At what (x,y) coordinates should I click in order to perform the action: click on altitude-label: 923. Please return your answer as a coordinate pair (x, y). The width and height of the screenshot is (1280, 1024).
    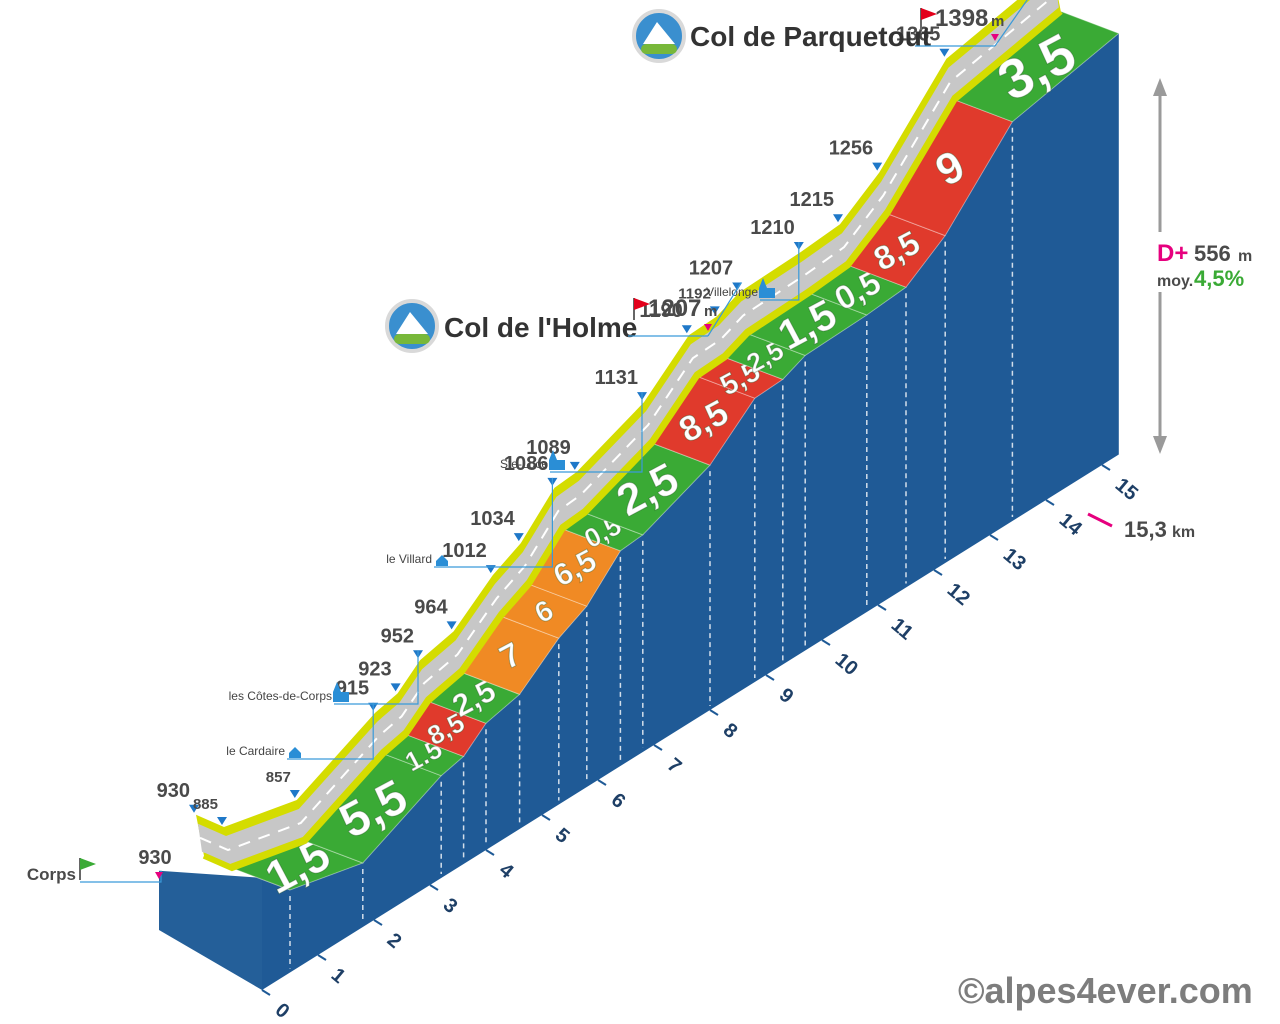
    Looking at the image, I should click on (374, 669).